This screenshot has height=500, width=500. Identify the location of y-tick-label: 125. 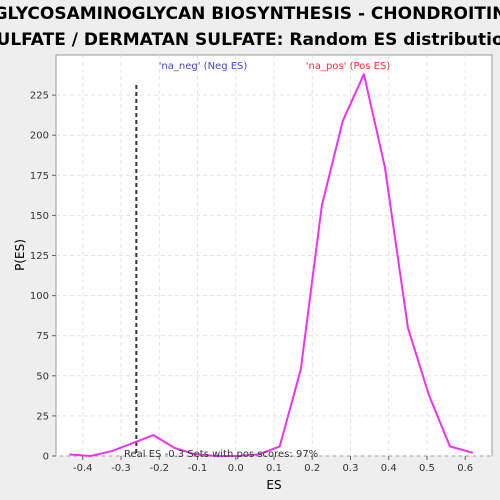
(39, 256).